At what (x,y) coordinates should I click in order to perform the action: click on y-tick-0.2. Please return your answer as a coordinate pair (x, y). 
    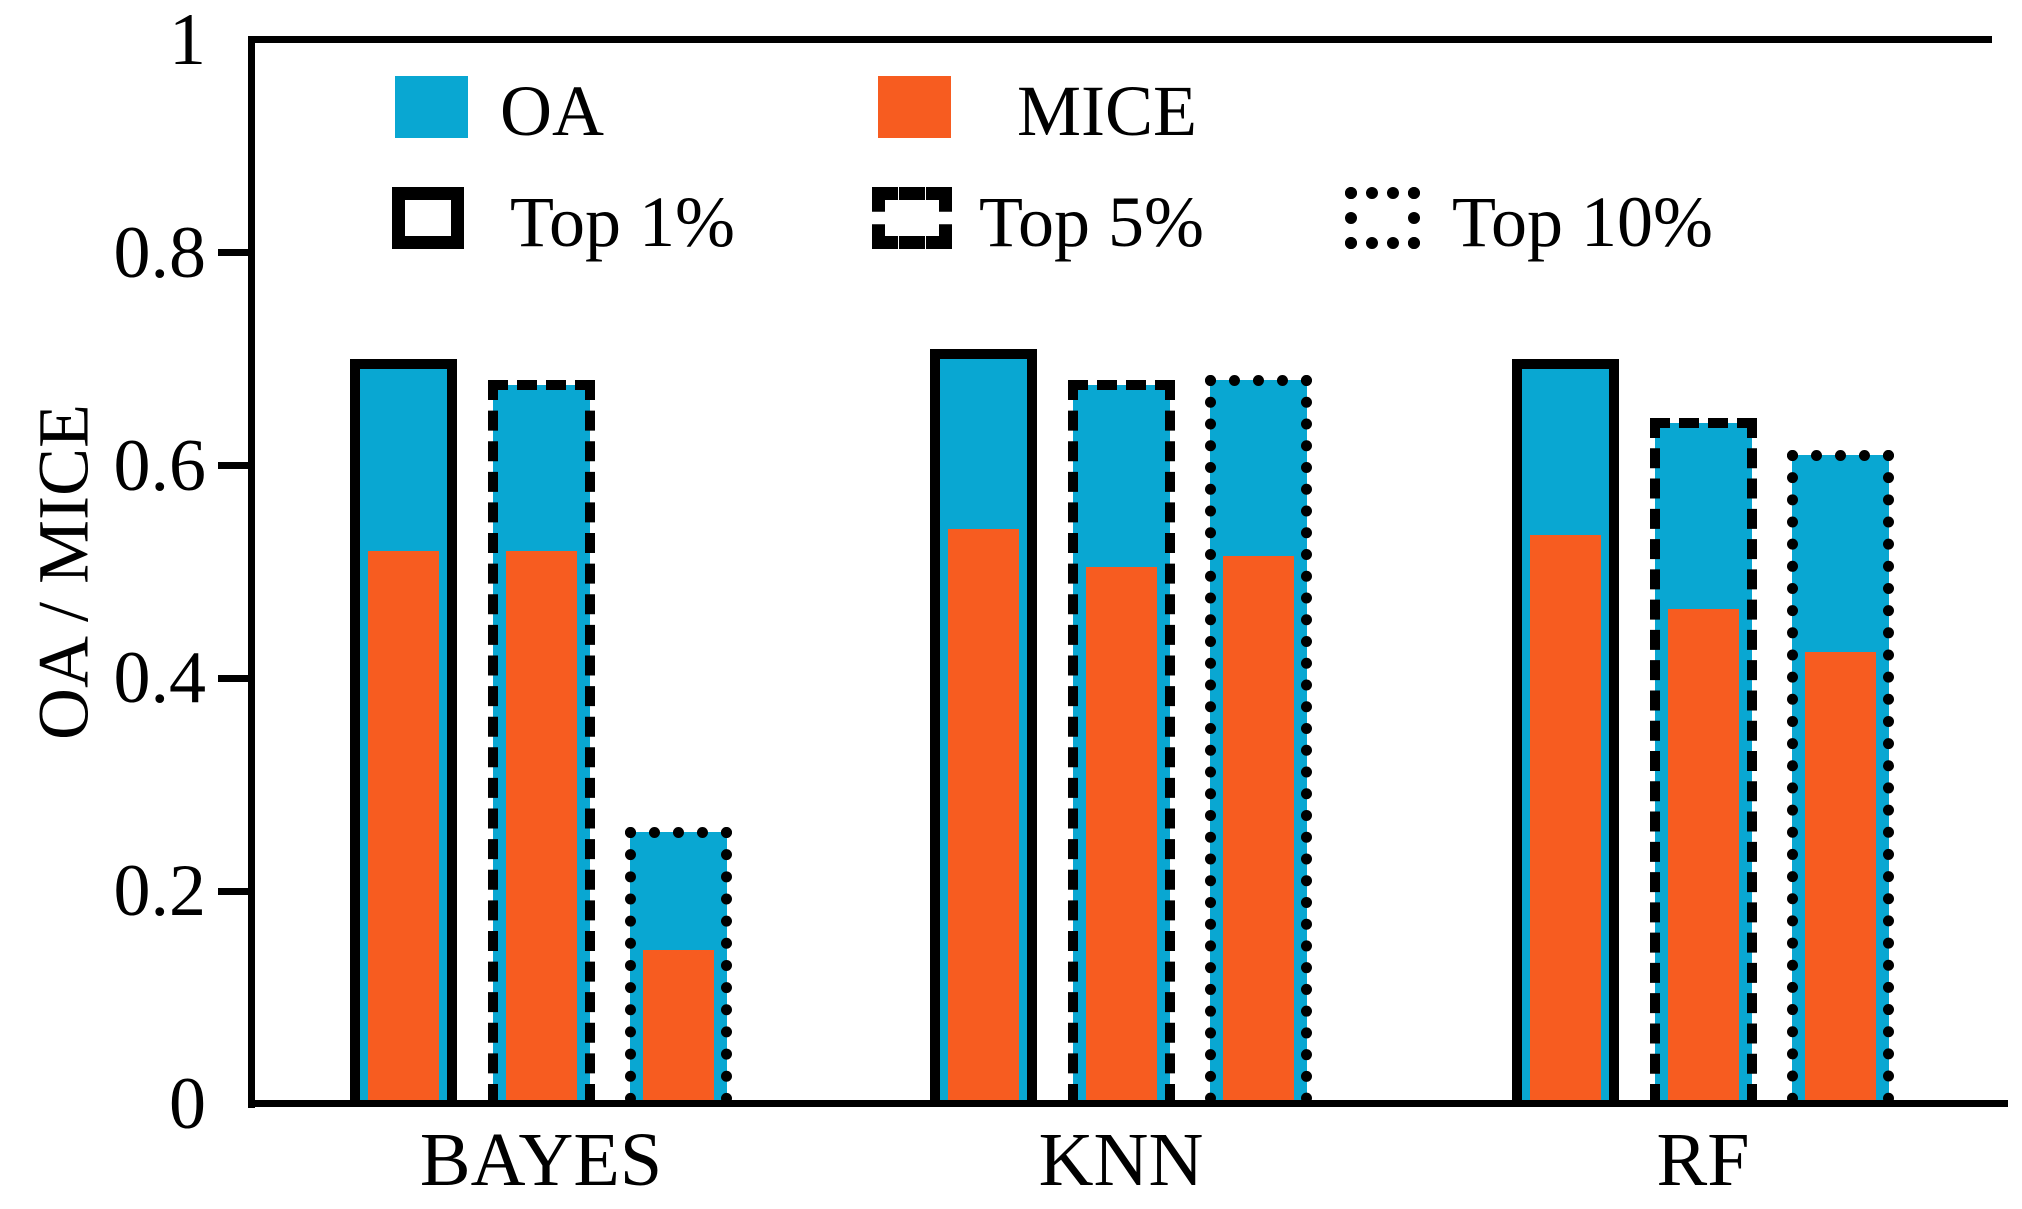
    Looking at the image, I should click on (233, 891).